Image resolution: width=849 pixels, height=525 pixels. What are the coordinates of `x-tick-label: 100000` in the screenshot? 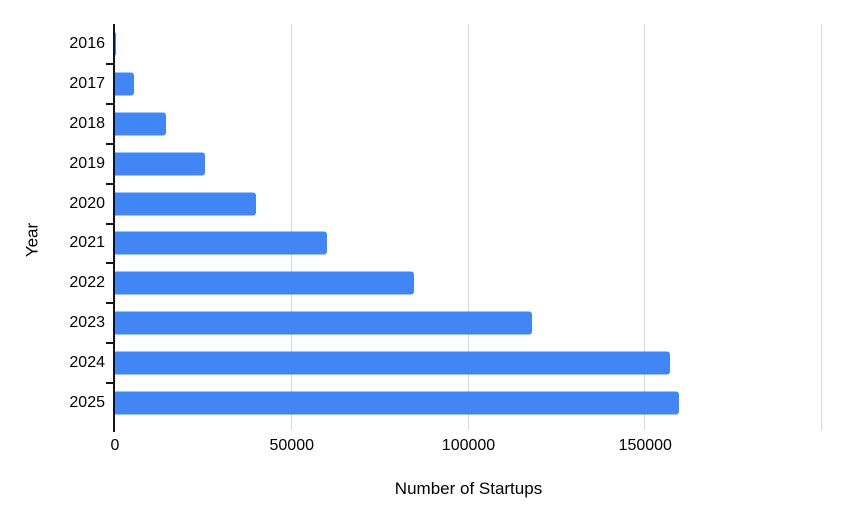 It's located at (468, 445).